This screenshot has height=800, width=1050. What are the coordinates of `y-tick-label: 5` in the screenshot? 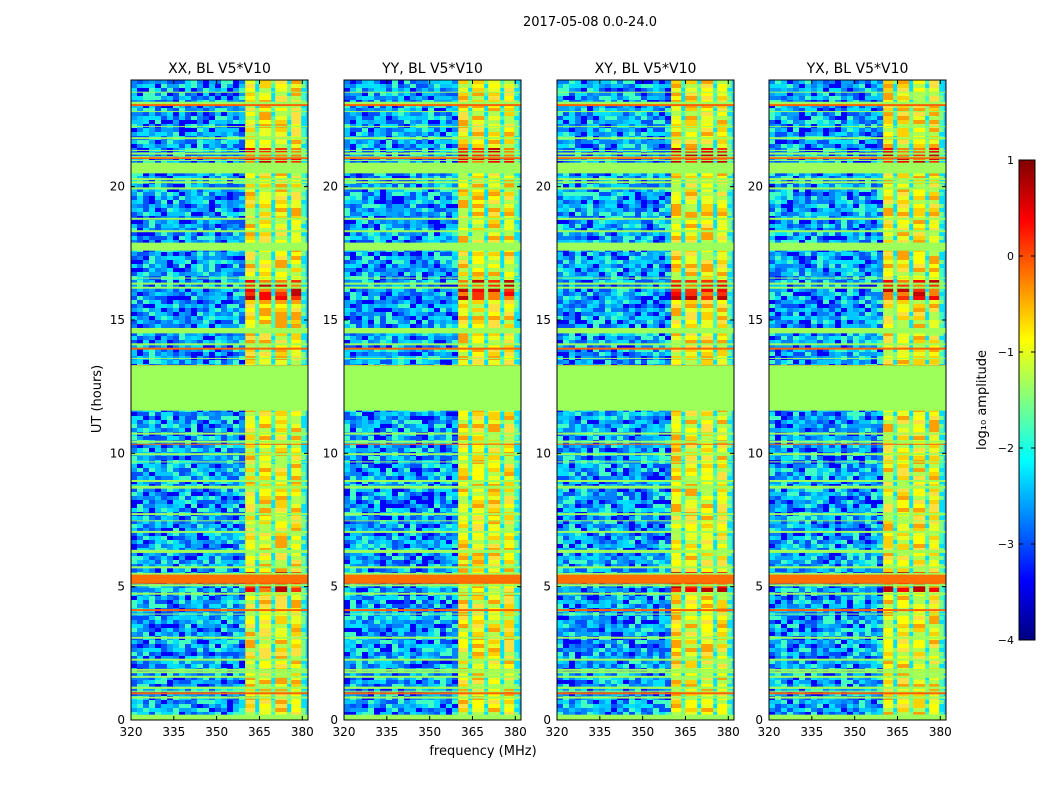 It's located at (121, 587).